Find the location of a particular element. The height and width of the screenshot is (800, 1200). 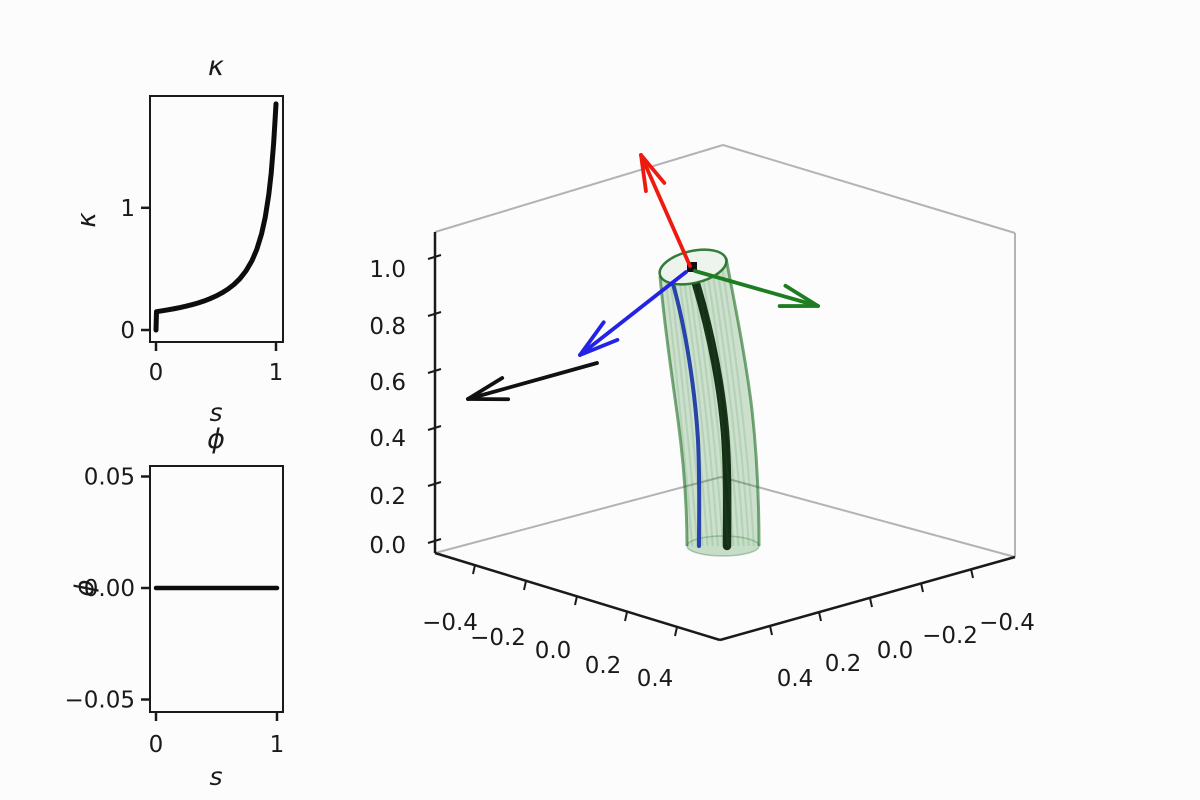

phi-plot-title: ϕ is located at coordinates (216, 439).